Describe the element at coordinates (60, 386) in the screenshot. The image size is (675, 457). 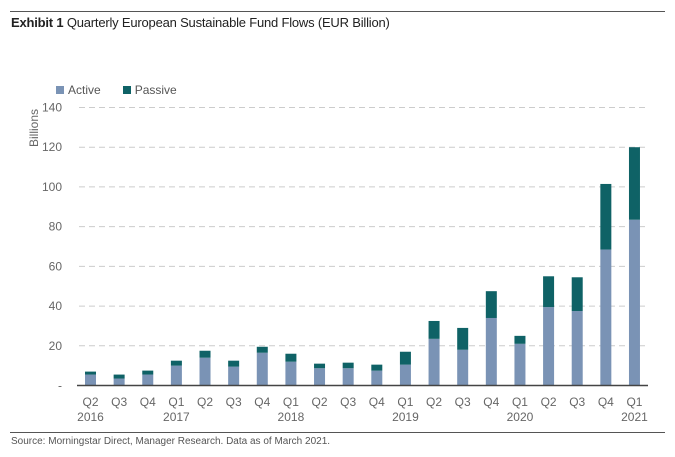
I see `y-tick-label-0: -` at that location.